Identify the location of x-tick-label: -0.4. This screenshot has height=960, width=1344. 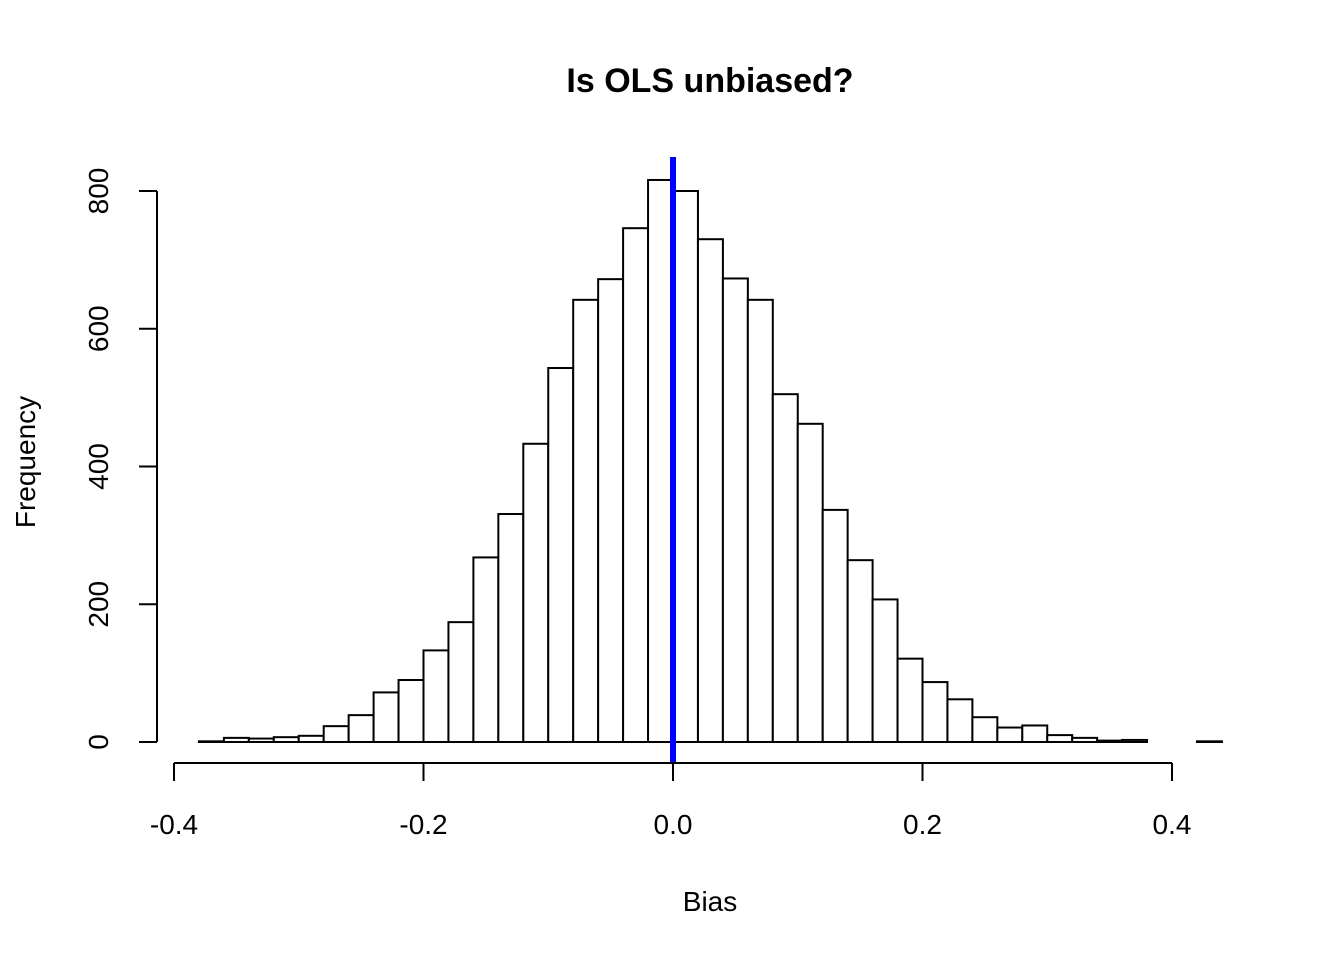
(174, 824).